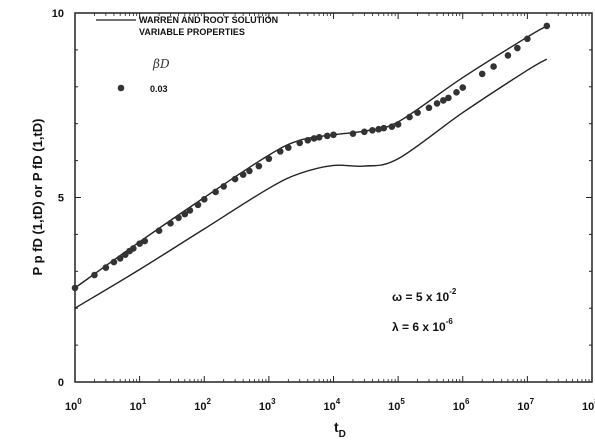  Describe the element at coordinates (402, 401) in the screenshot. I see `x-tick-exponent: 5` at that location.